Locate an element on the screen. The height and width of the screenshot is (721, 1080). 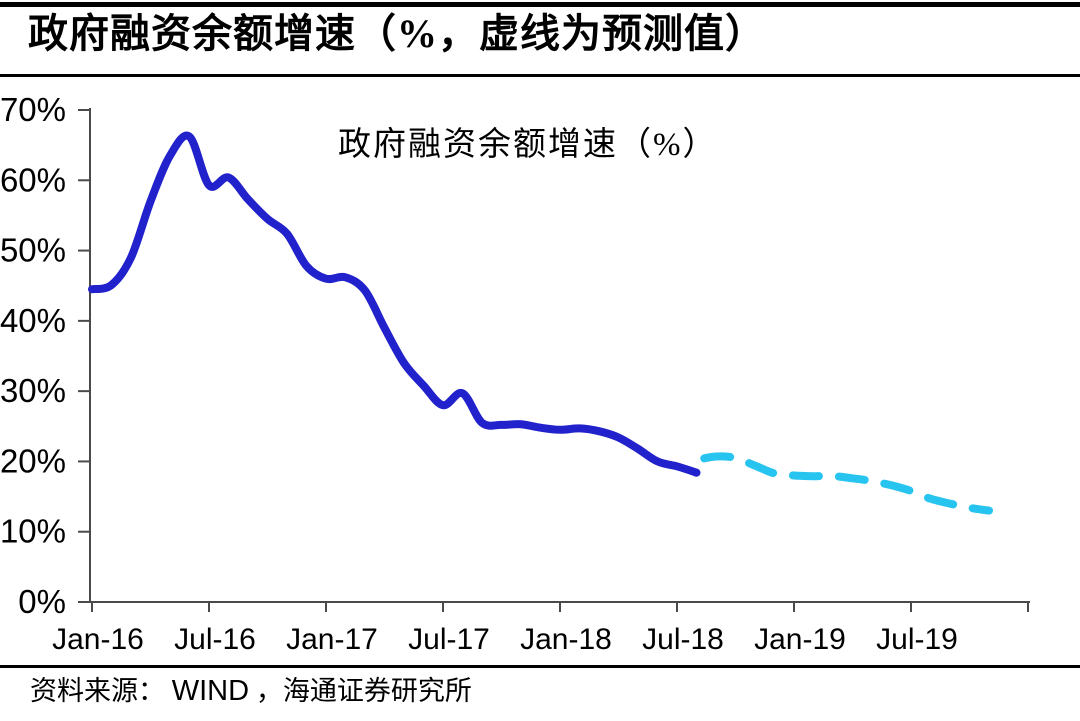
y-tick-label: 40% is located at coordinates (33, 320).